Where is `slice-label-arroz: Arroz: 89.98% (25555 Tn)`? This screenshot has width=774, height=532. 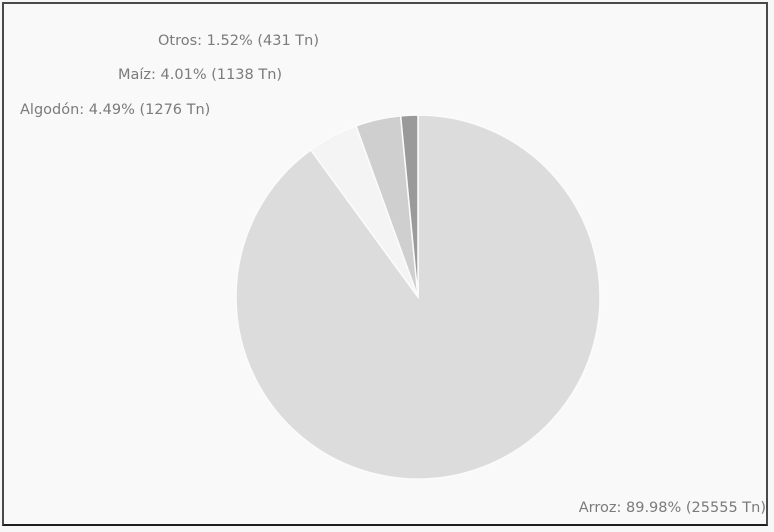 slice-label-arroz: Arroz: 89.98% (25555 Tn) is located at coordinates (672, 508).